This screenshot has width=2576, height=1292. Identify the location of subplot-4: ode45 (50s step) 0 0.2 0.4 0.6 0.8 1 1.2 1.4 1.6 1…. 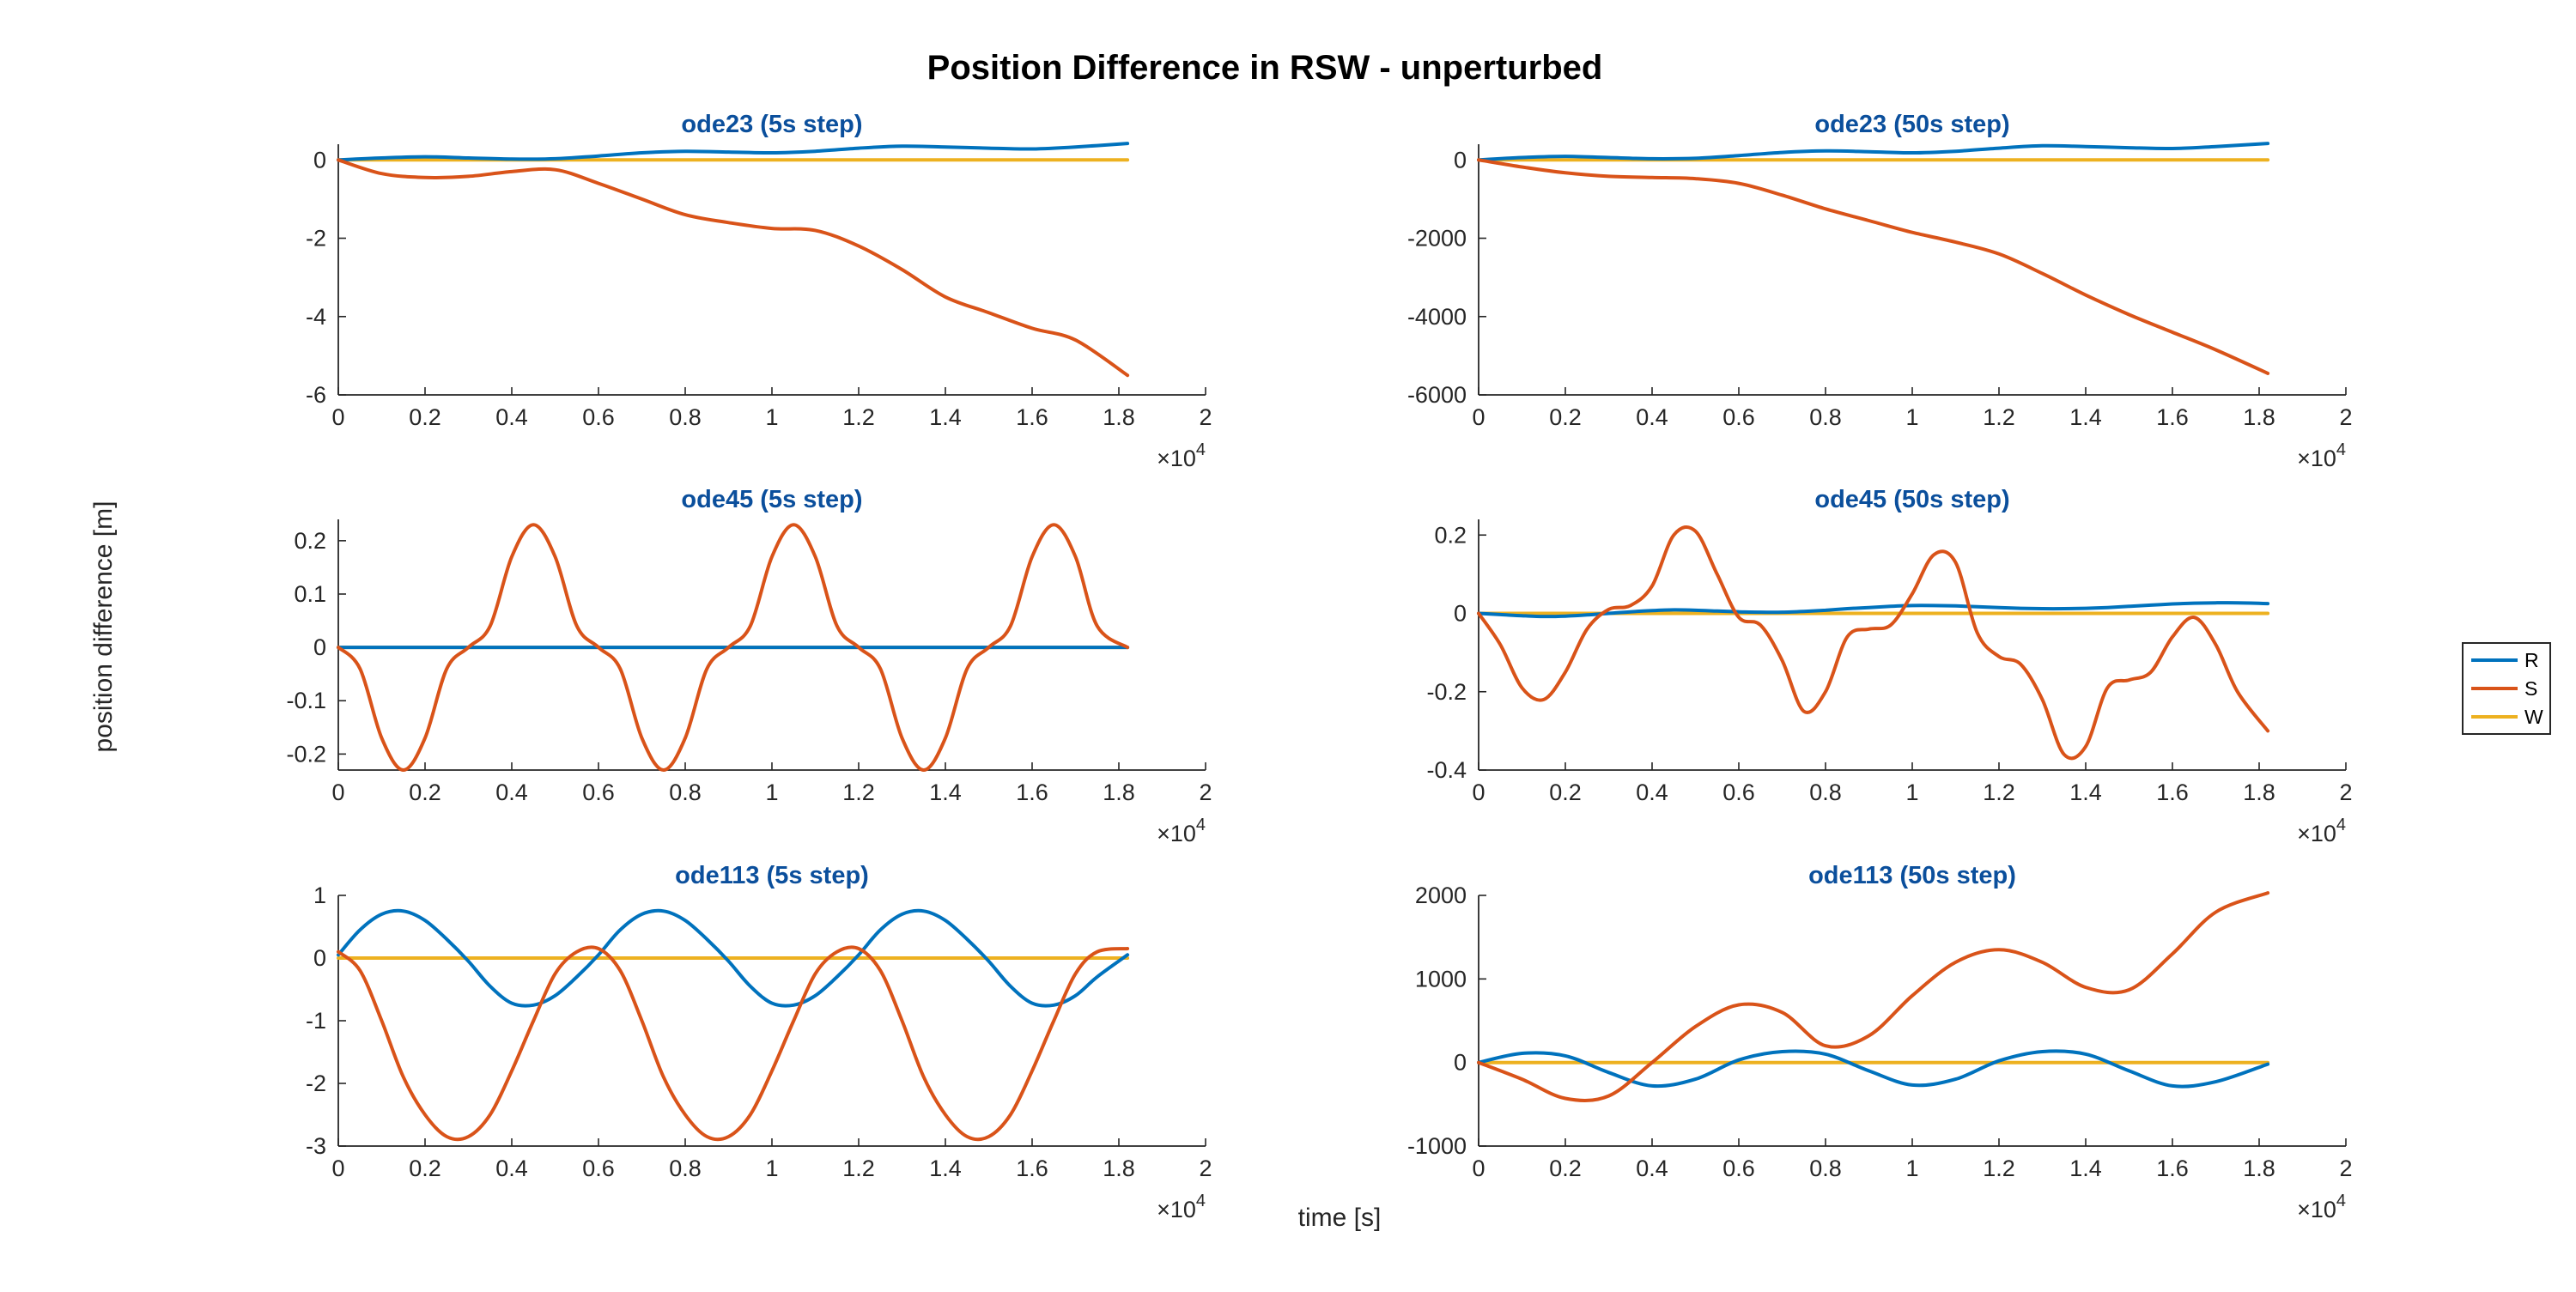
(1889, 666).